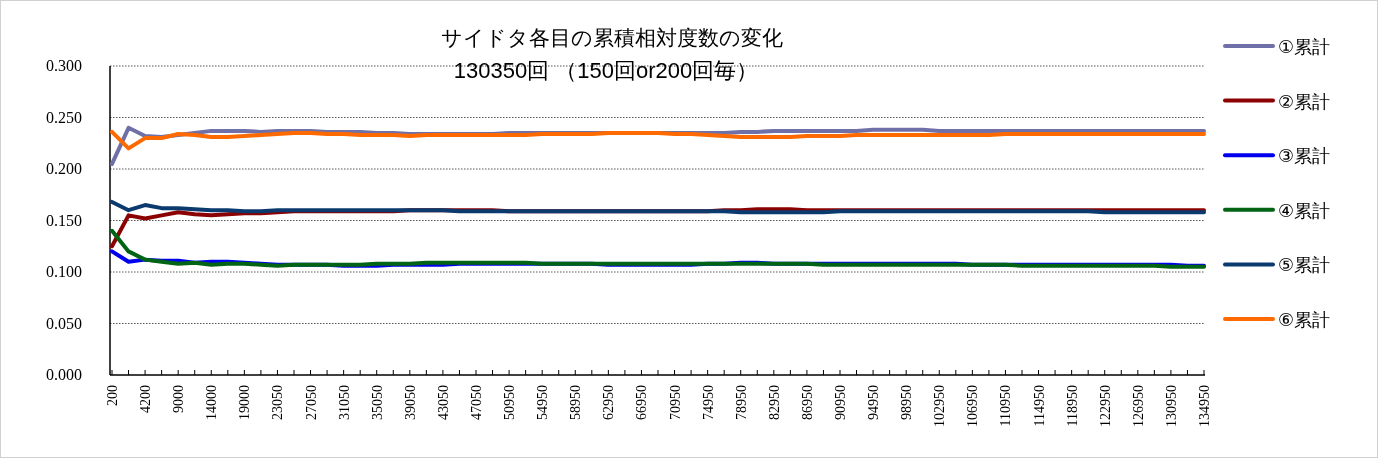  What do you see at coordinates (973, 406) in the screenshot?
I see `x-tick-label: 106950` at bounding box center [973, 406].